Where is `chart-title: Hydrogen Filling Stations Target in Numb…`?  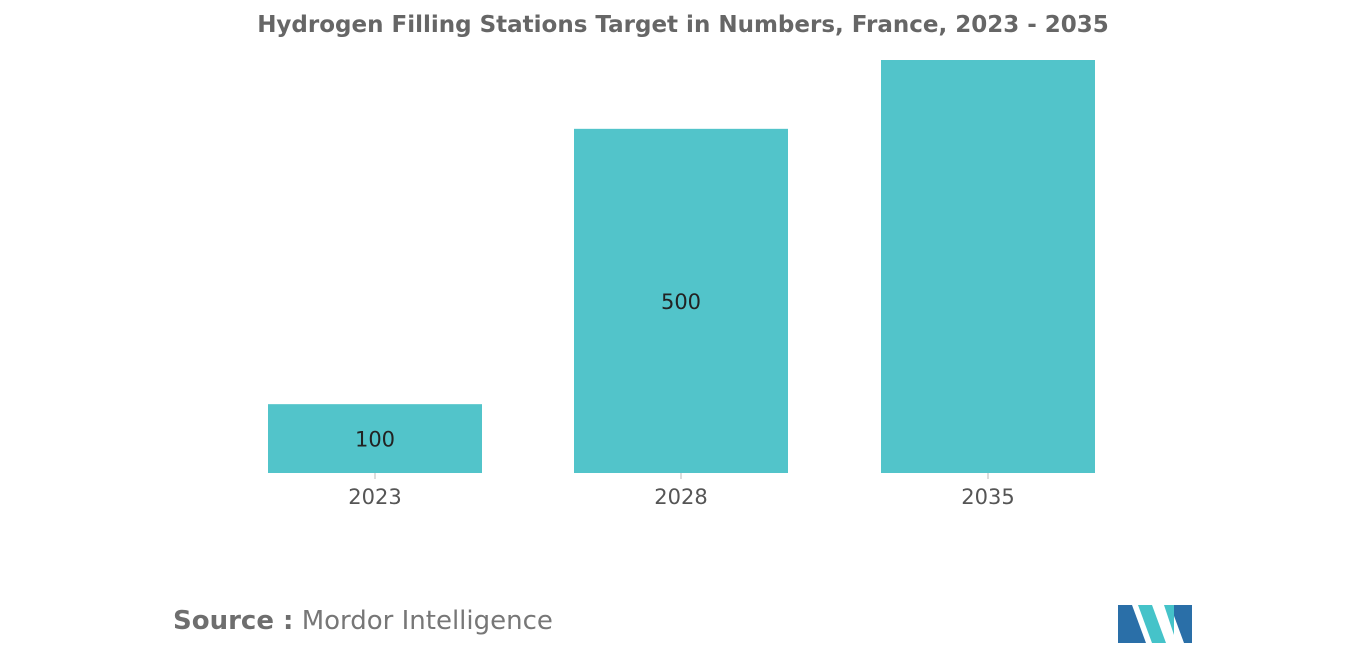
chart-title: Hydrogen Filling Stations Target in Numb… is located at coordinates (683, 25).